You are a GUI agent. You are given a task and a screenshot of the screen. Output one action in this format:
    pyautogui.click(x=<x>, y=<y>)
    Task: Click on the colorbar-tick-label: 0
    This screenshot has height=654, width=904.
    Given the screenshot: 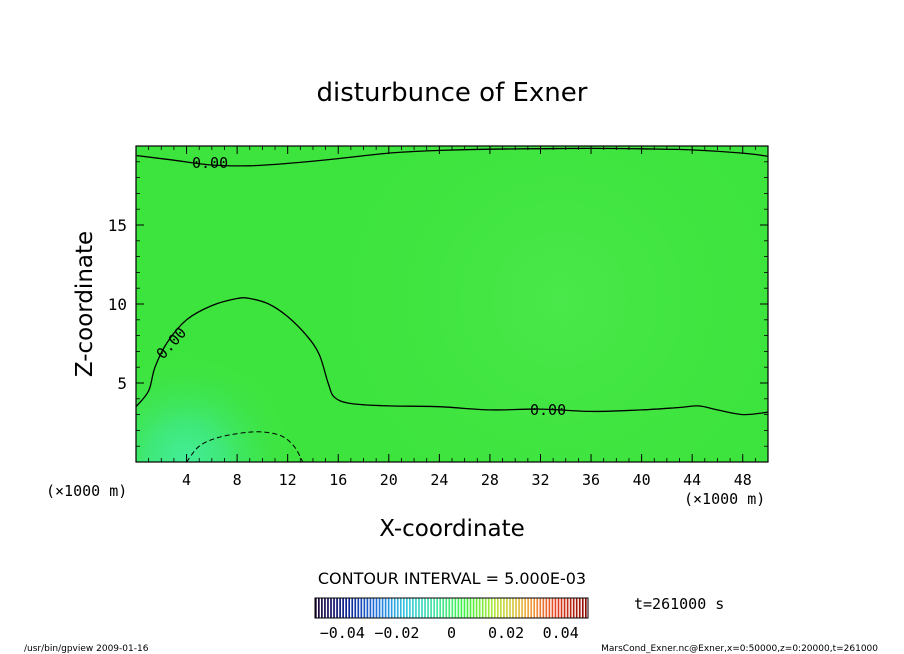 What is the action you would take?
    pyautogui.click(x=451, y=633)
    